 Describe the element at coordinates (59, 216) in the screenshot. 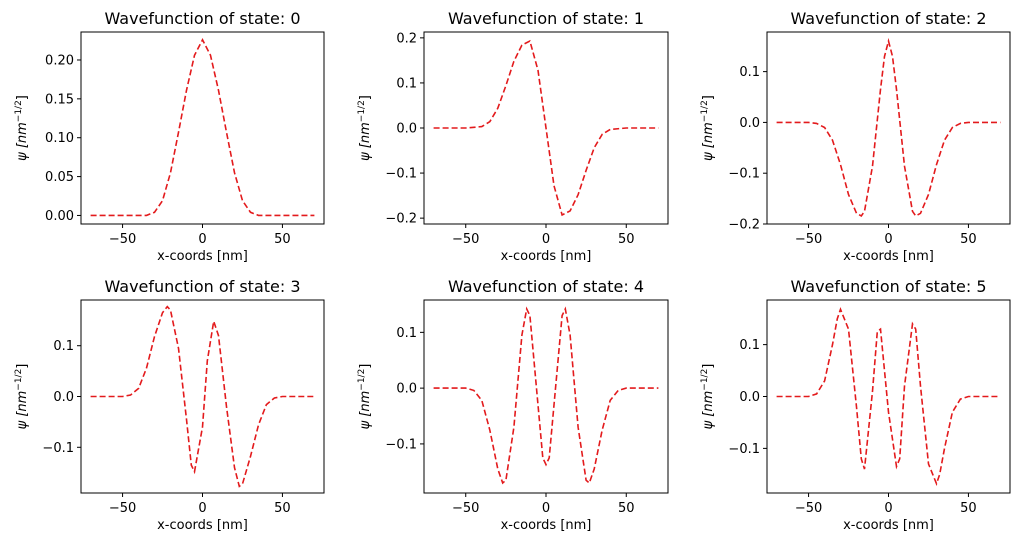

I see `y-tick-label: 0.00` at that location.